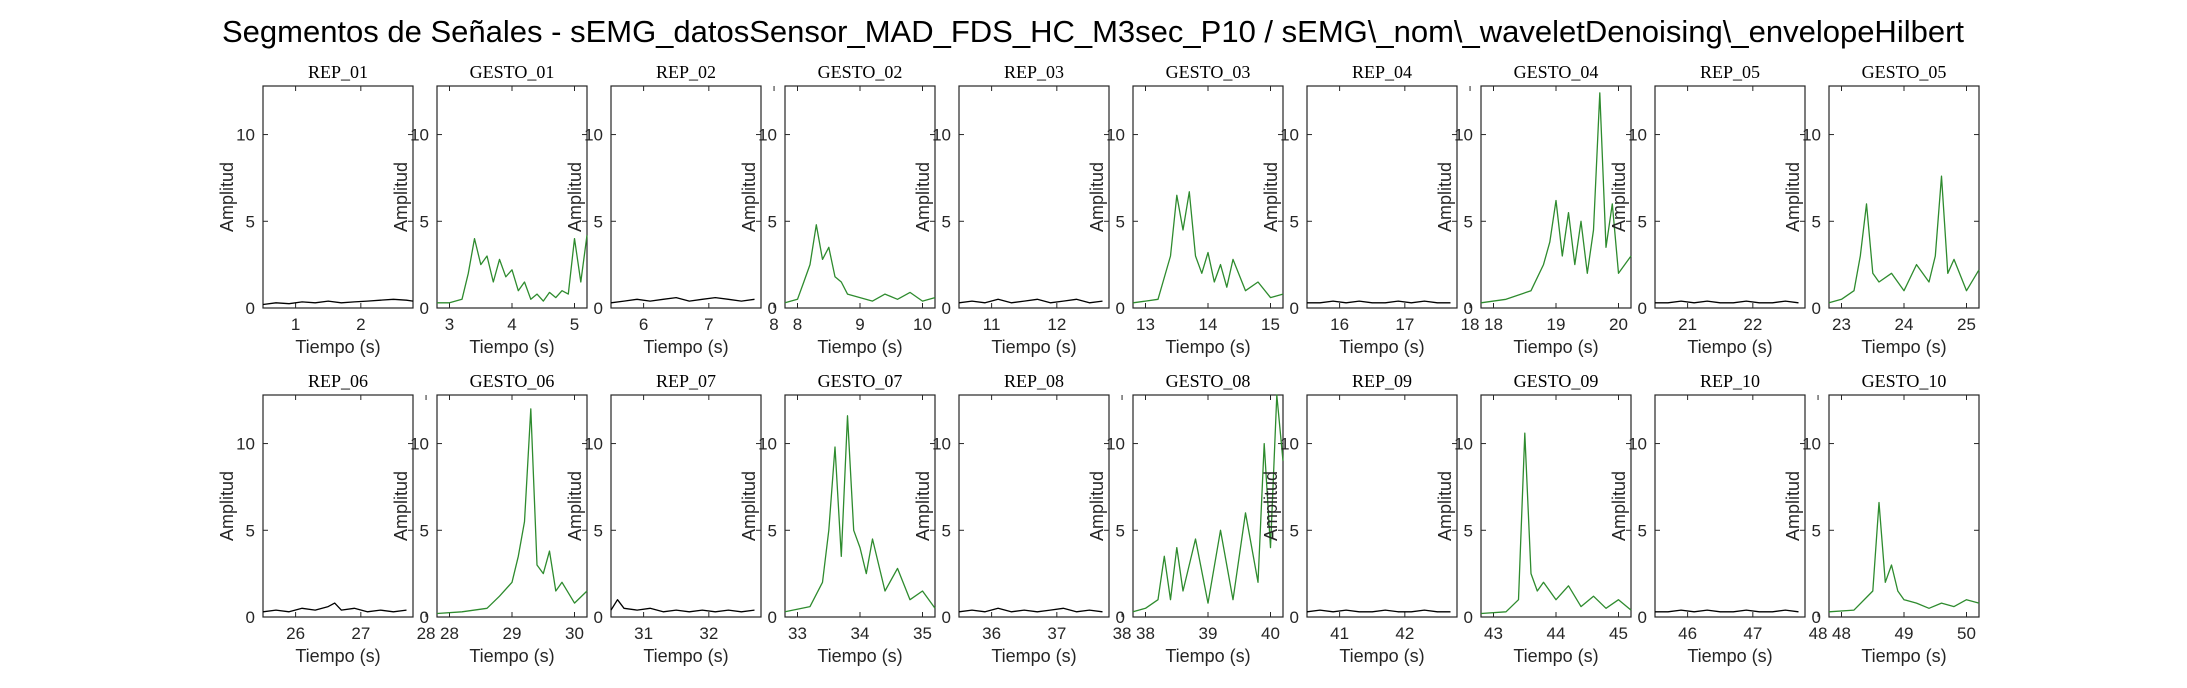 The image size is (2187, 688). What do you see at coordinates (315, 209) in the screenshot?
I see `subplot-rep-01: REP_01 0 5 10 1 2 Tiempo (s) Amplitud` at bounding box center [315, 209].